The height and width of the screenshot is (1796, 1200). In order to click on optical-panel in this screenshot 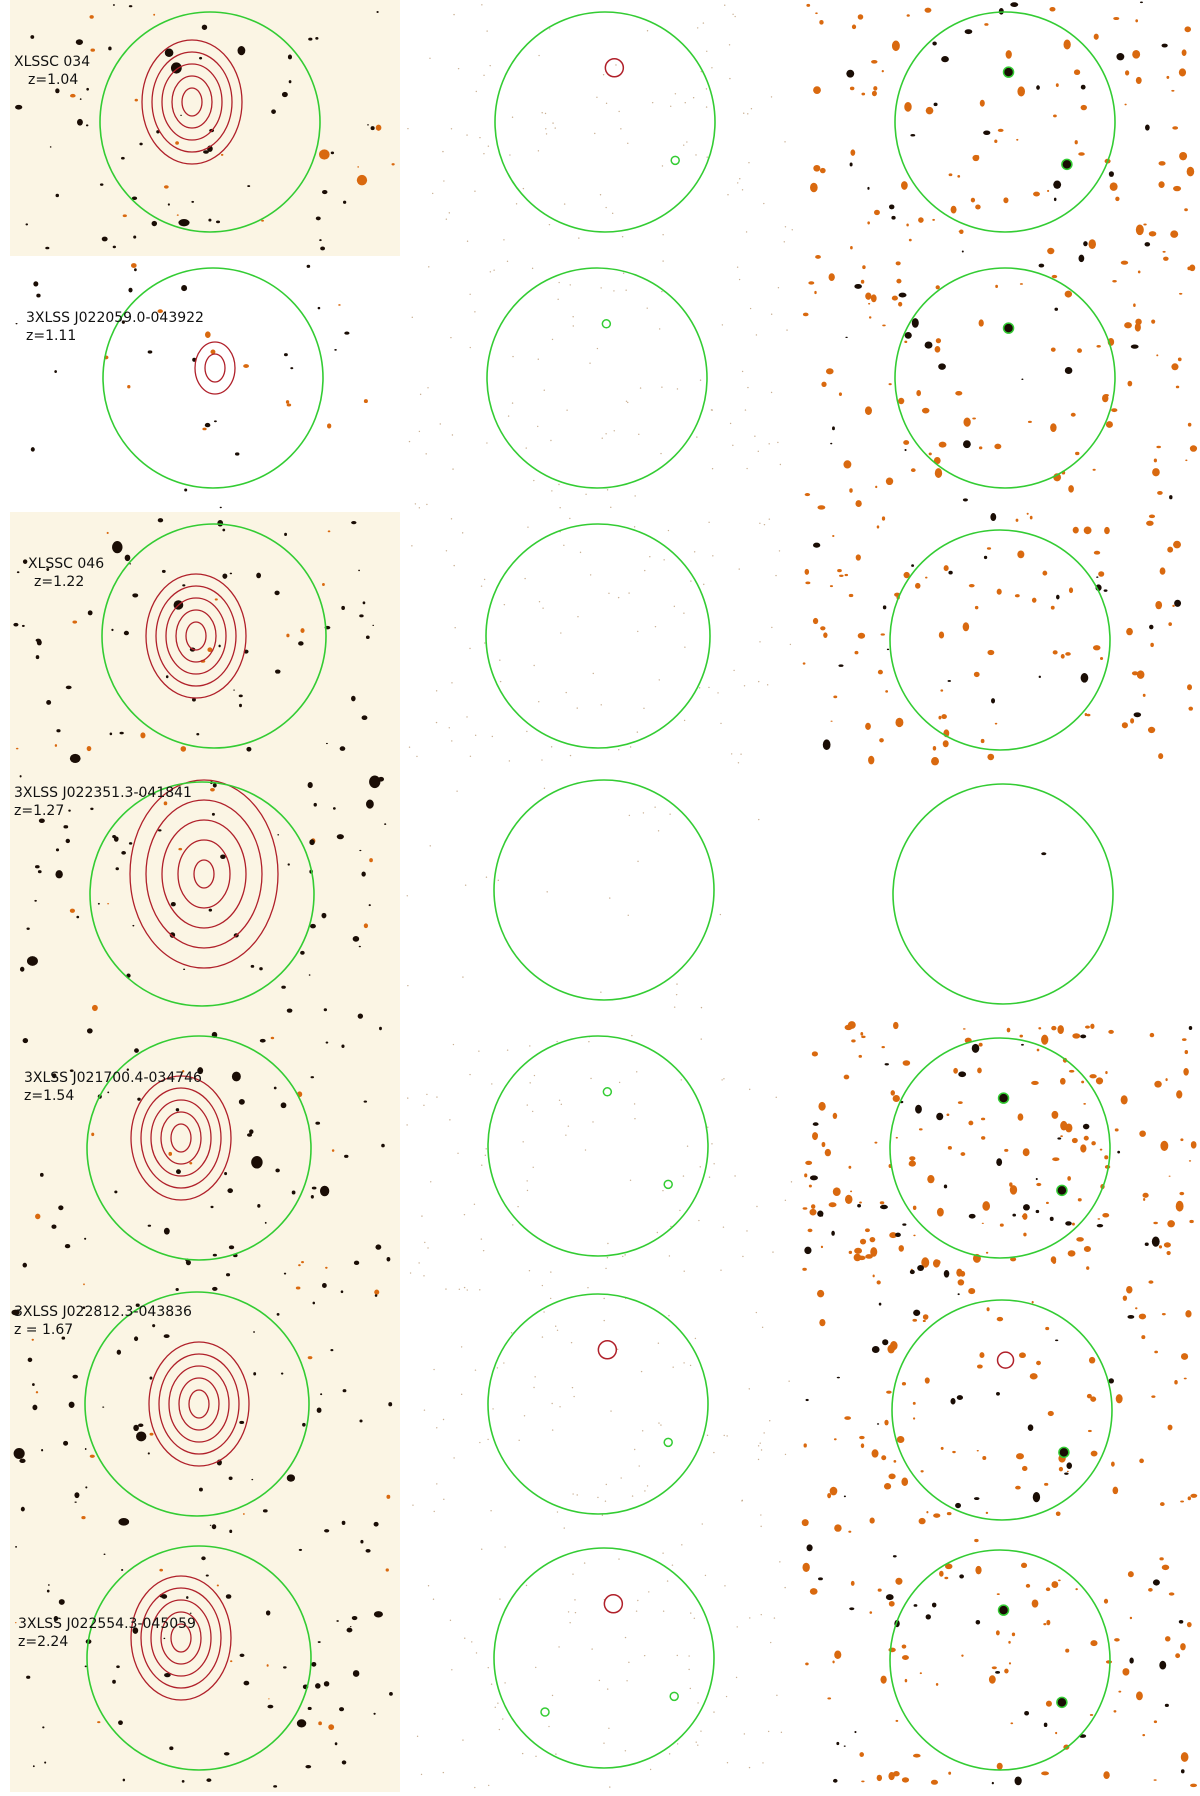, I will do `click(205, 1664)`.